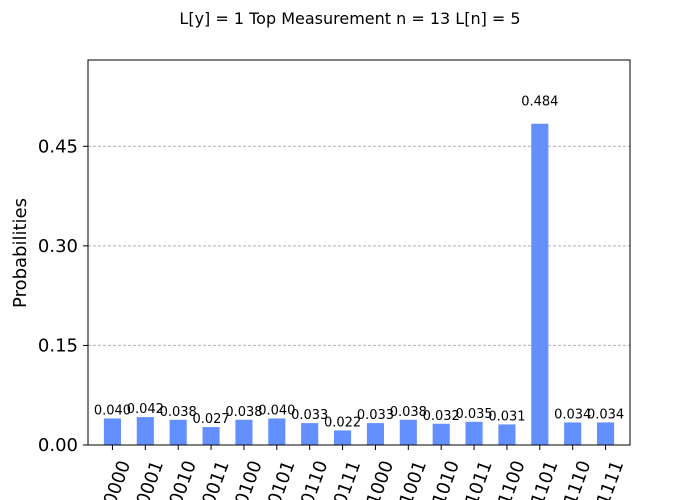 This screenshot has width=700, height=500. What do you see at coordinates (215, 479) in the screenshot?
I see `x-tick-label: 0011` at bounding box center [215, 479].